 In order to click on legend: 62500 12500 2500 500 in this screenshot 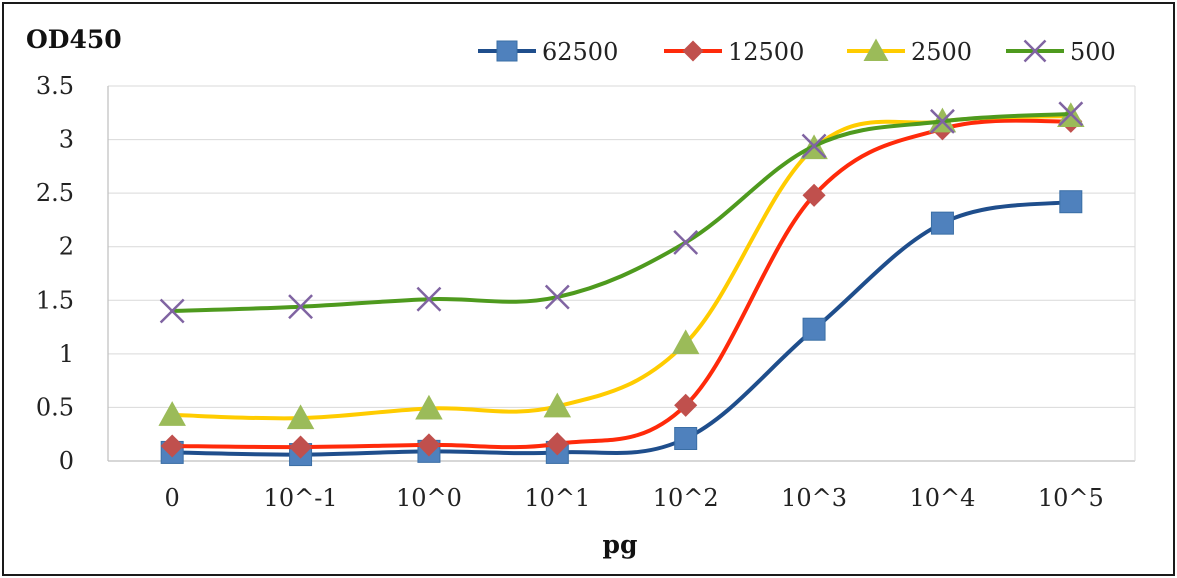, I will do `click(797, 52)`.